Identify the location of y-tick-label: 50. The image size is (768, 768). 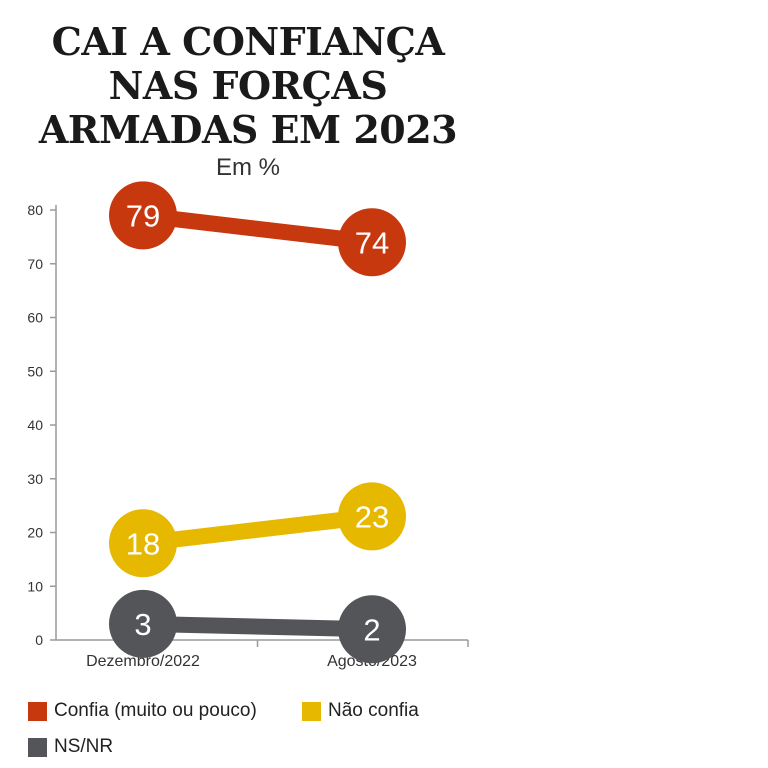
(35, 371).